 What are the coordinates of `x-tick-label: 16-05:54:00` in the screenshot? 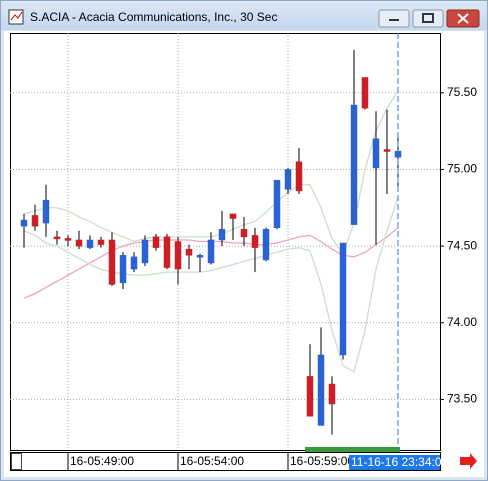 It's located at (212, 461).